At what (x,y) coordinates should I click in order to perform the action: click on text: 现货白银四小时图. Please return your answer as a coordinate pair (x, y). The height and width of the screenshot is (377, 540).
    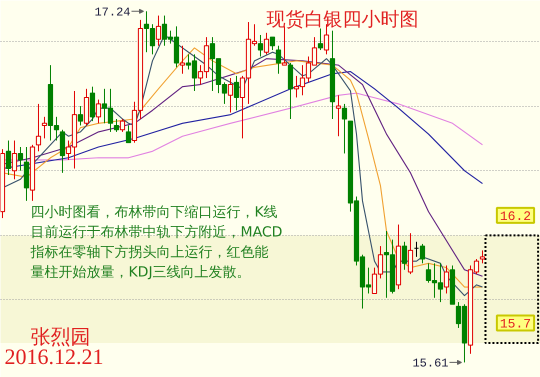
    Looking at the image, I should click on (342, 19).